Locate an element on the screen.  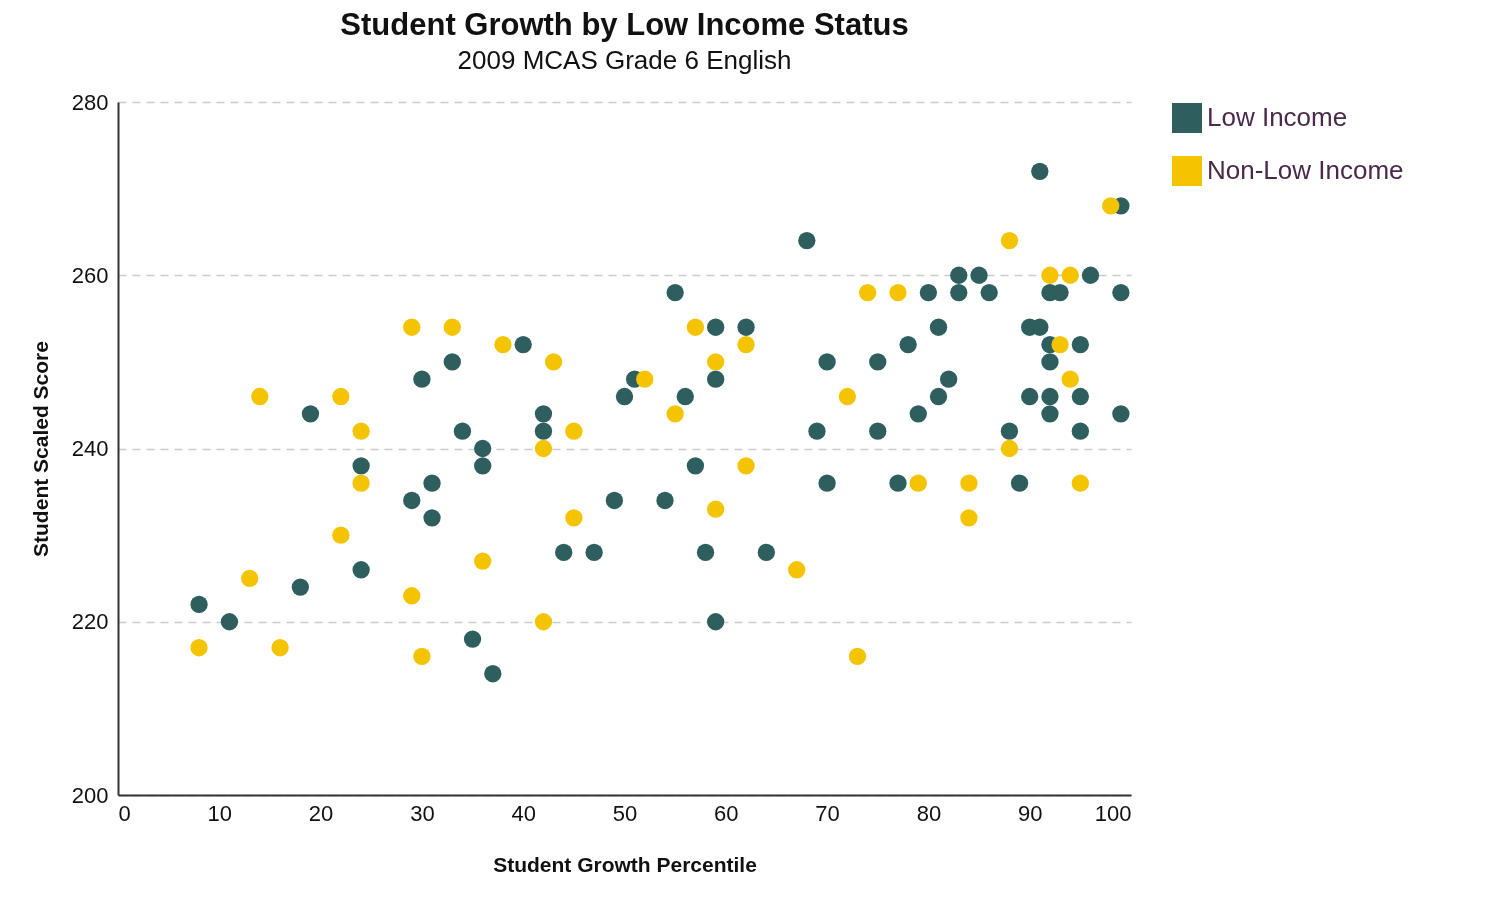
x-tick-label: 40 is located at coordinates (523, 813).